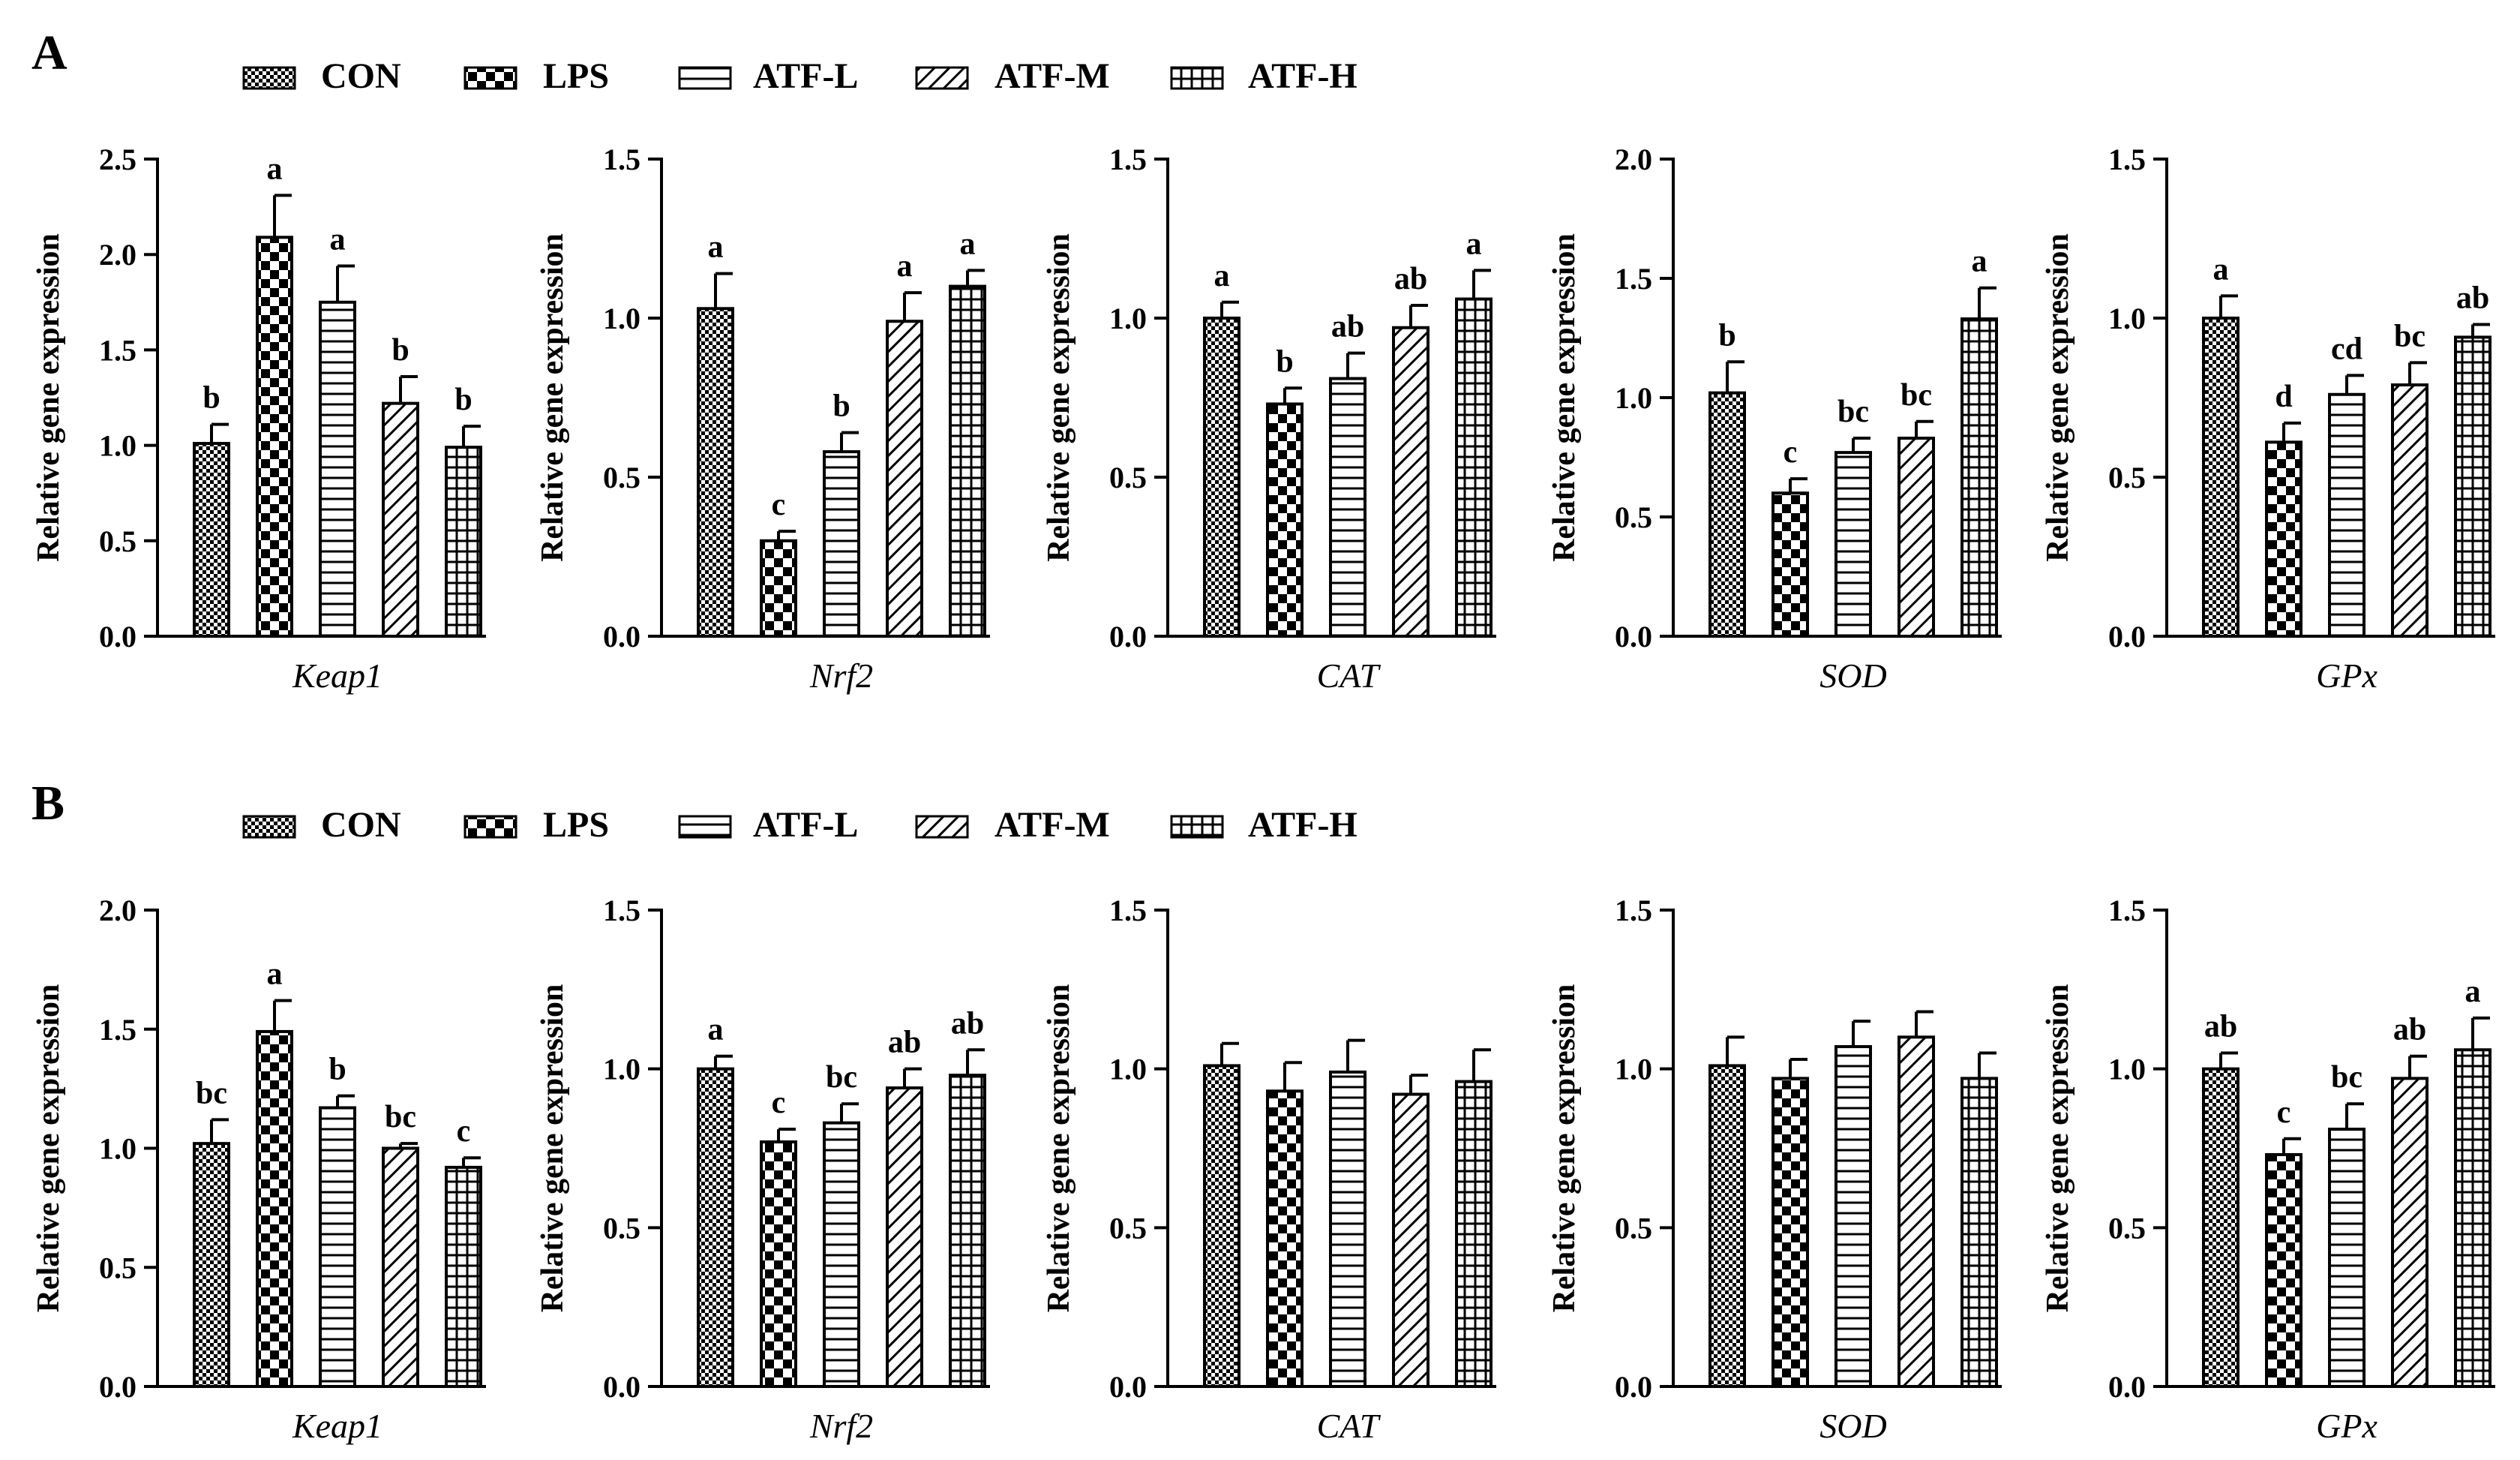 The image size is (2520, 1460). Describe the element at coordinates (968, 244) in the screenshot. I see `significance-letter-atf-h: a` at that location.